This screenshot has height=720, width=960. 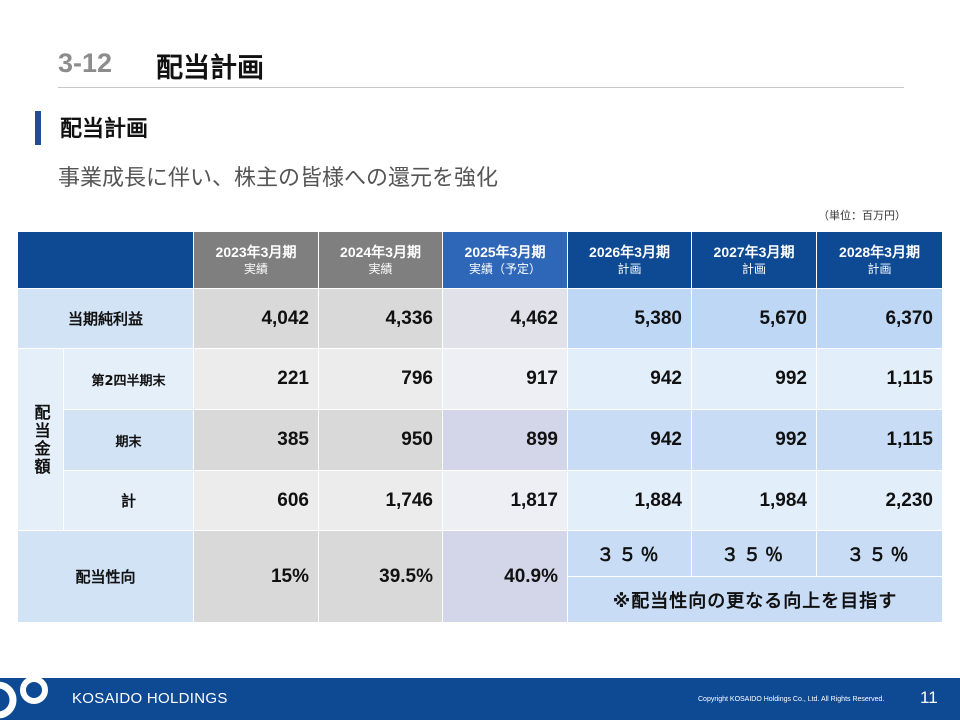 I want to click on row-label-interim: 第2四半期末, so click(x=129, y=379).